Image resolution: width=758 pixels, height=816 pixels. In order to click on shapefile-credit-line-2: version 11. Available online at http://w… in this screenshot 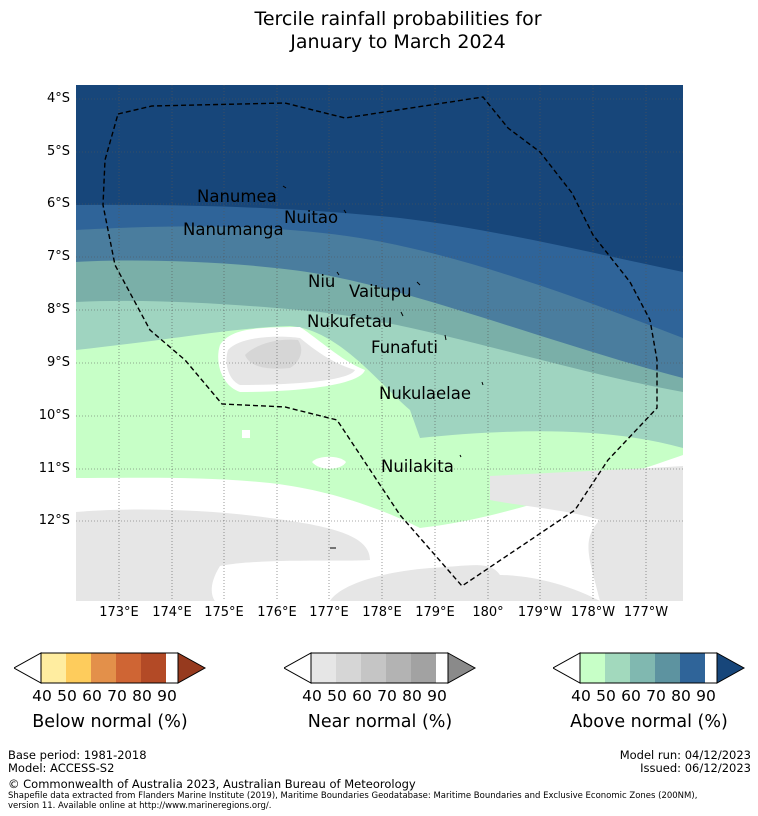, I will do `click(140, 806)`.